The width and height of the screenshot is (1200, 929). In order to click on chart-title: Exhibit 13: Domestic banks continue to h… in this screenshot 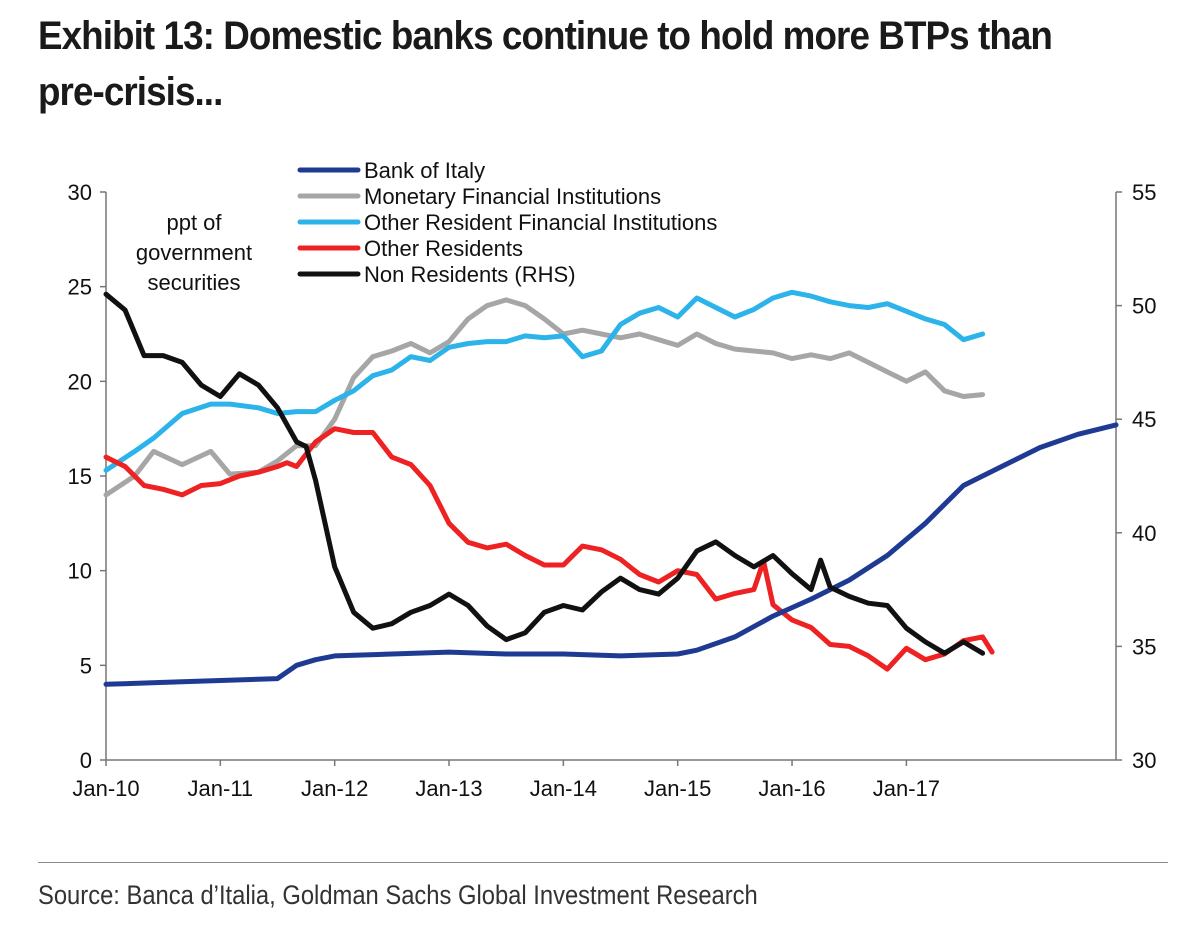, I will do `click(553, 64)`.